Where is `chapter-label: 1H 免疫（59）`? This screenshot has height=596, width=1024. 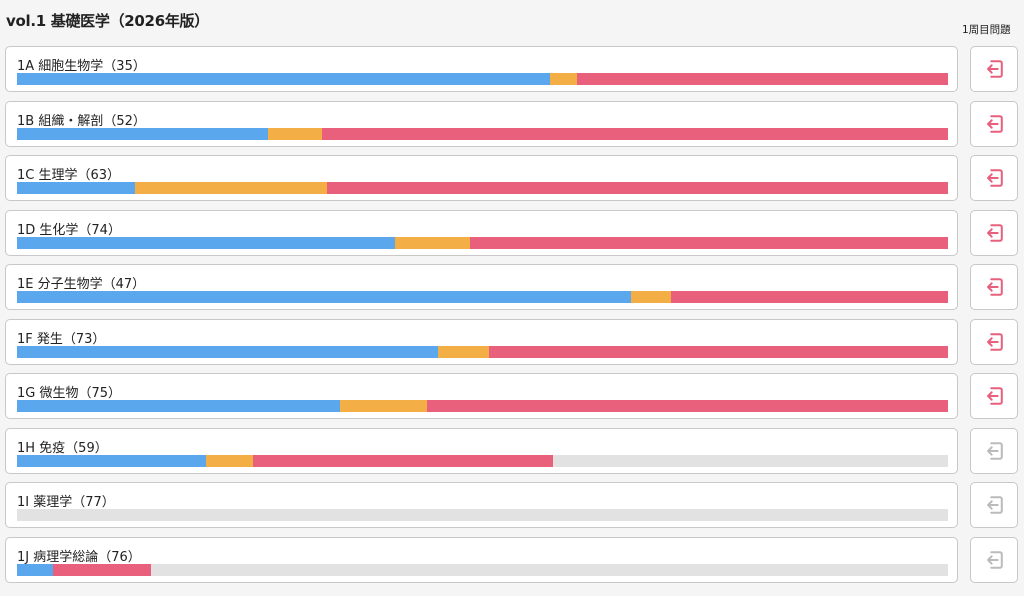 chapter-label: 1H 免疫（59） is located at coordinates (62, 448).